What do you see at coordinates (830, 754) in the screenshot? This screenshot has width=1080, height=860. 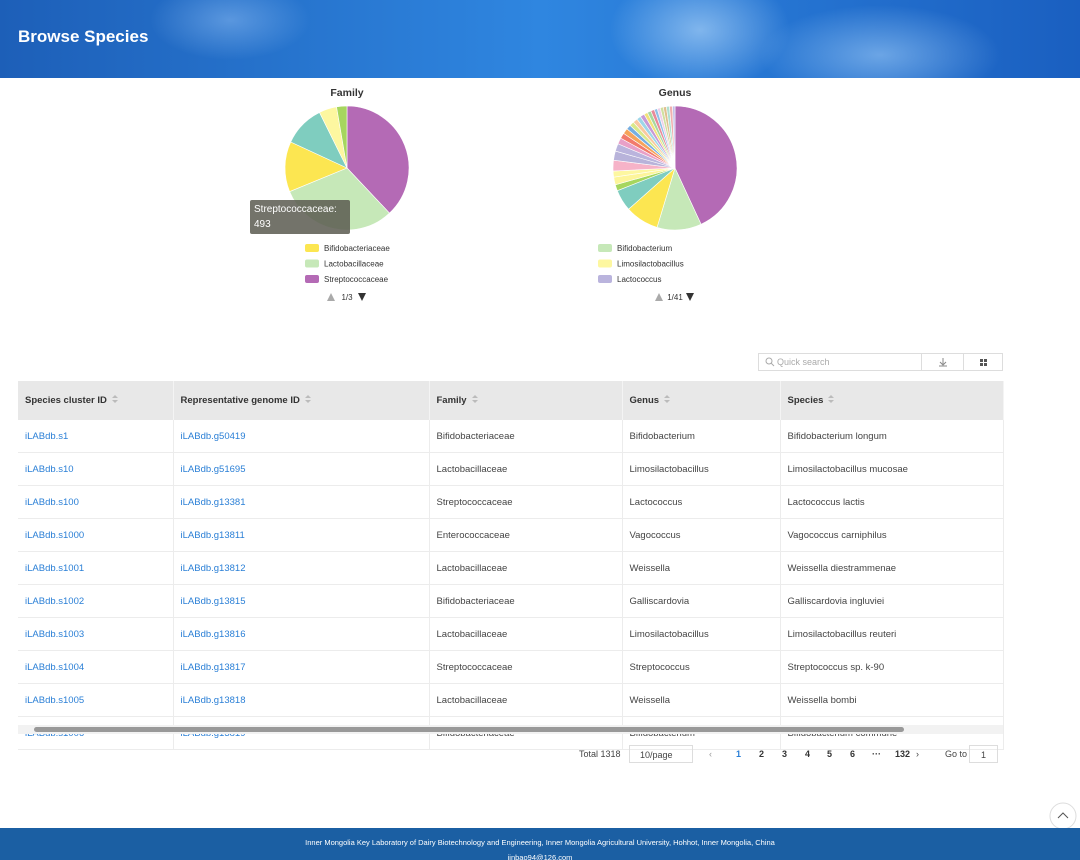 I see `page-number: 5` at bounding box center [830, 754].